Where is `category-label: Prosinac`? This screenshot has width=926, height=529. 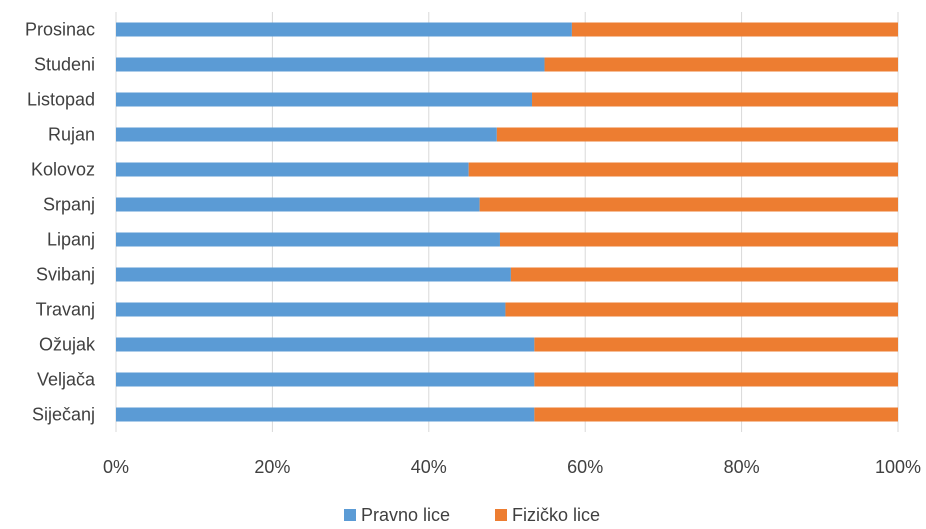 category-label: Prosinac is located at coordinates (60, 30).